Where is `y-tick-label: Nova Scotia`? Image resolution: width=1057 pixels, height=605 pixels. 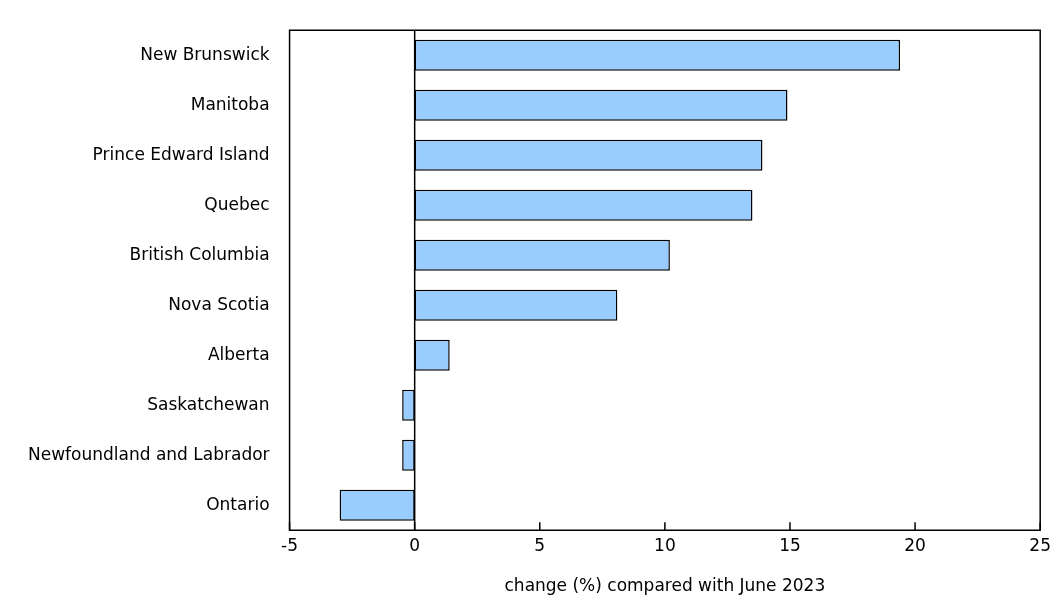
y-tick-label: Nova Scotia is located at coordinates (219, 303).